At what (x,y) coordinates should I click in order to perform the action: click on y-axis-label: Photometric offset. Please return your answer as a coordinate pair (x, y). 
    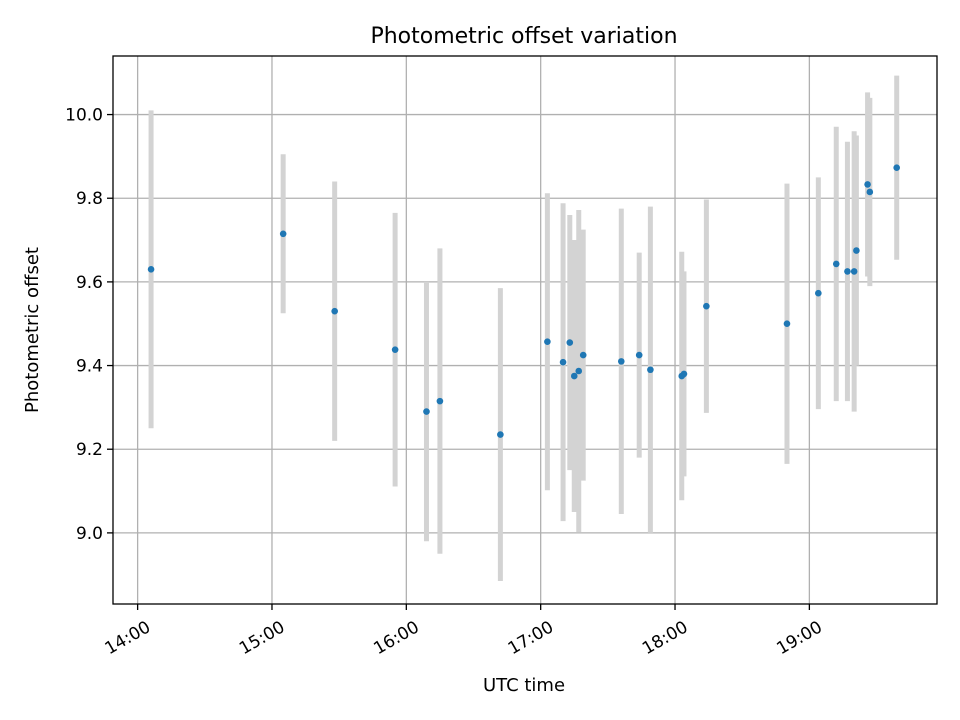
    Looking at the image, I should click on (32, 330).